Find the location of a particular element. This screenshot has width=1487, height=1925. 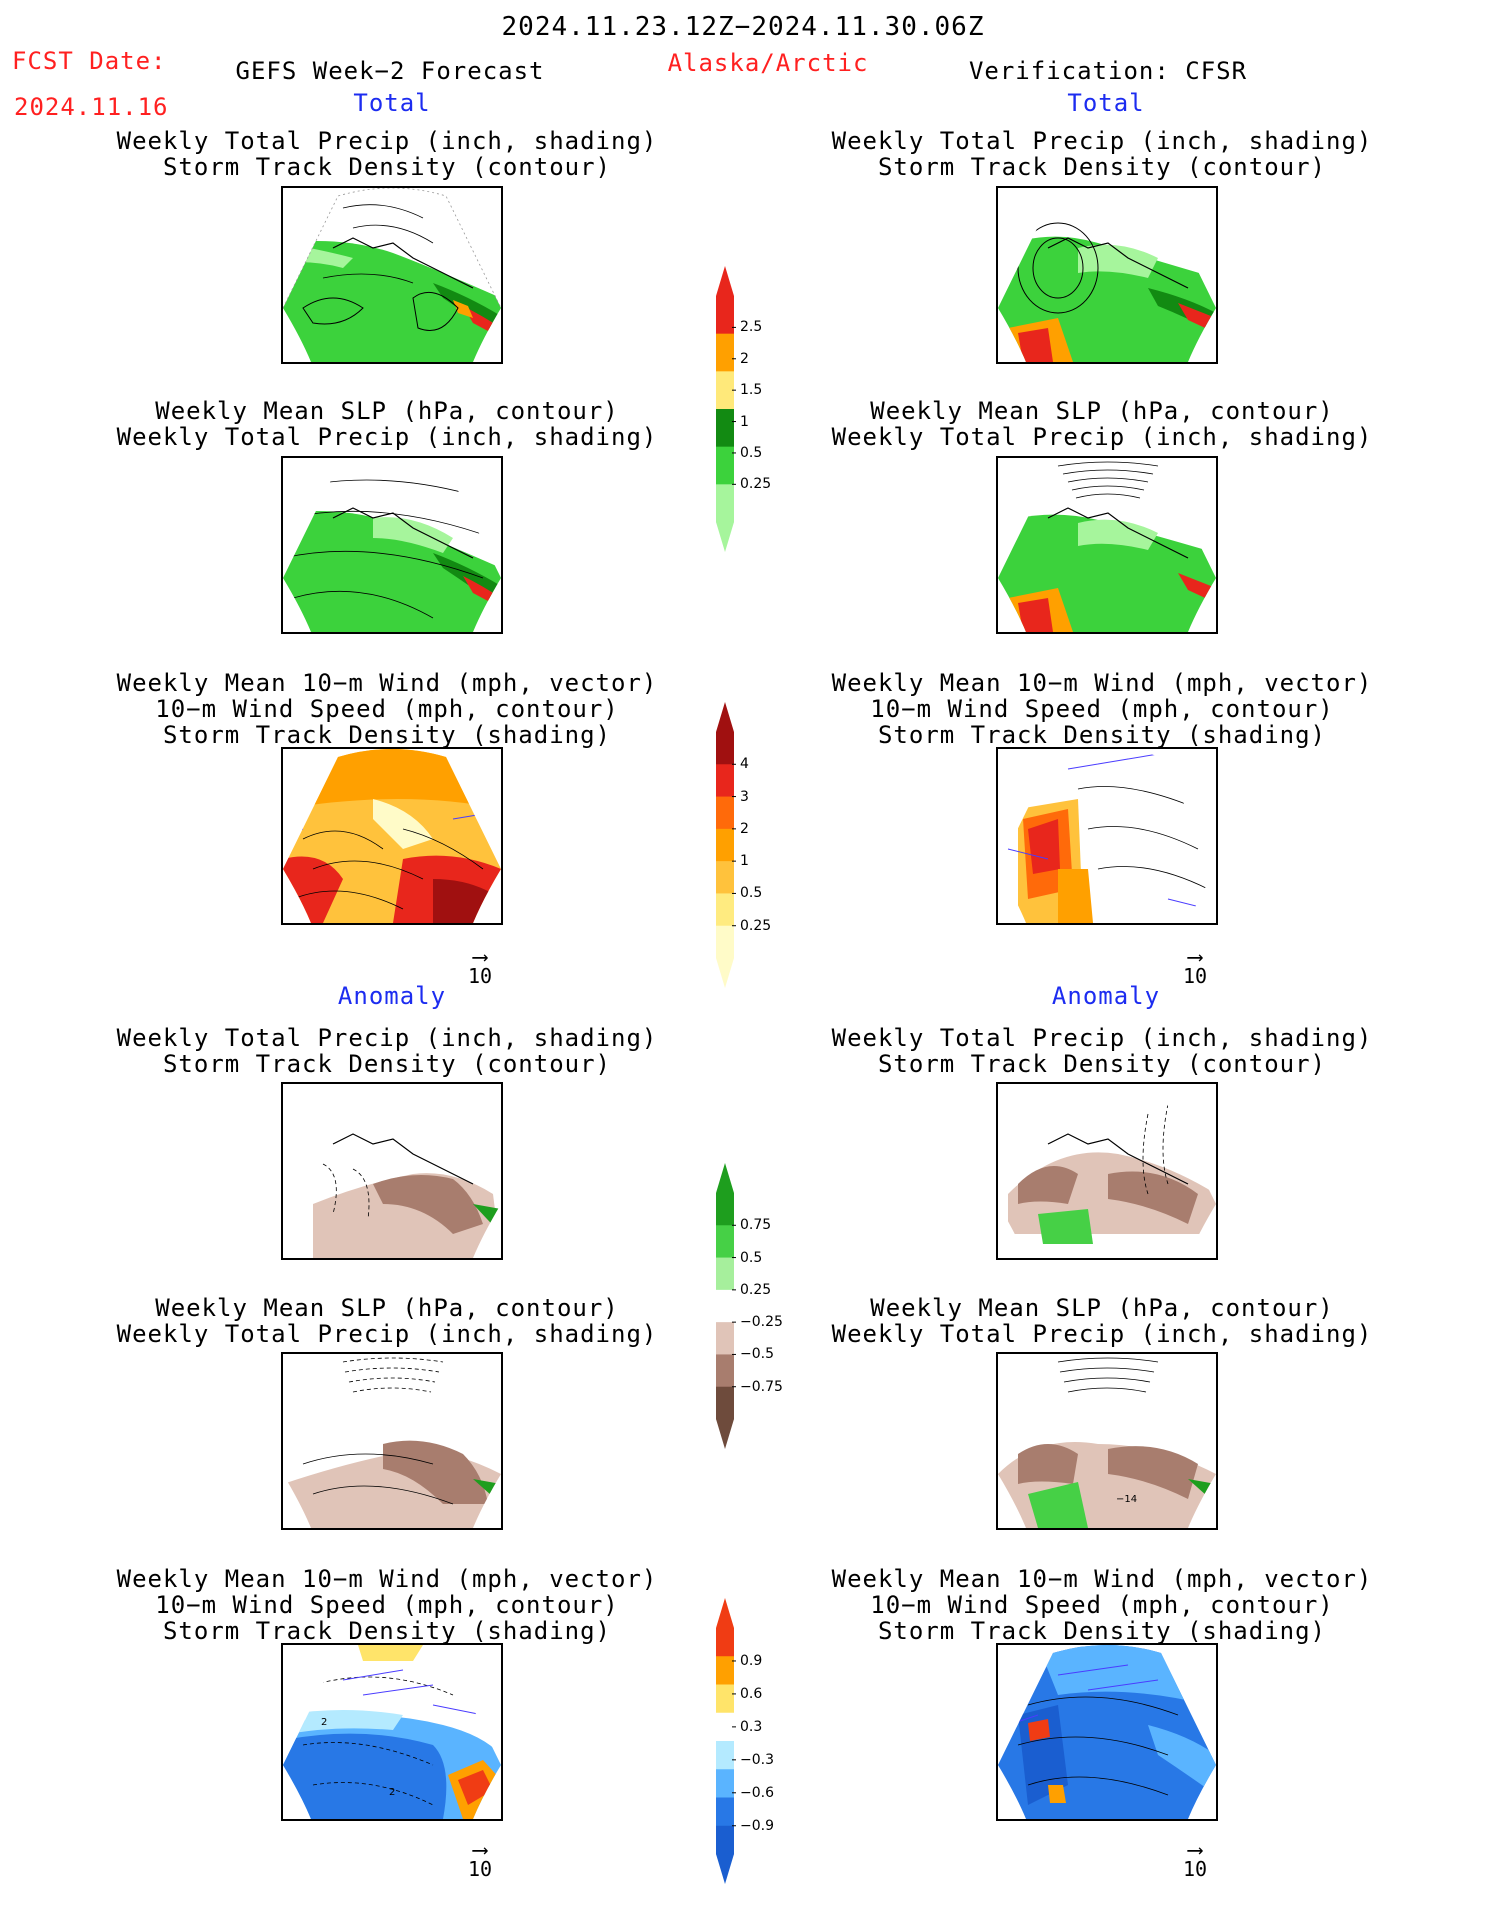

colorbar-tick-label: 0.3 is located at coordinates (751, 1726).